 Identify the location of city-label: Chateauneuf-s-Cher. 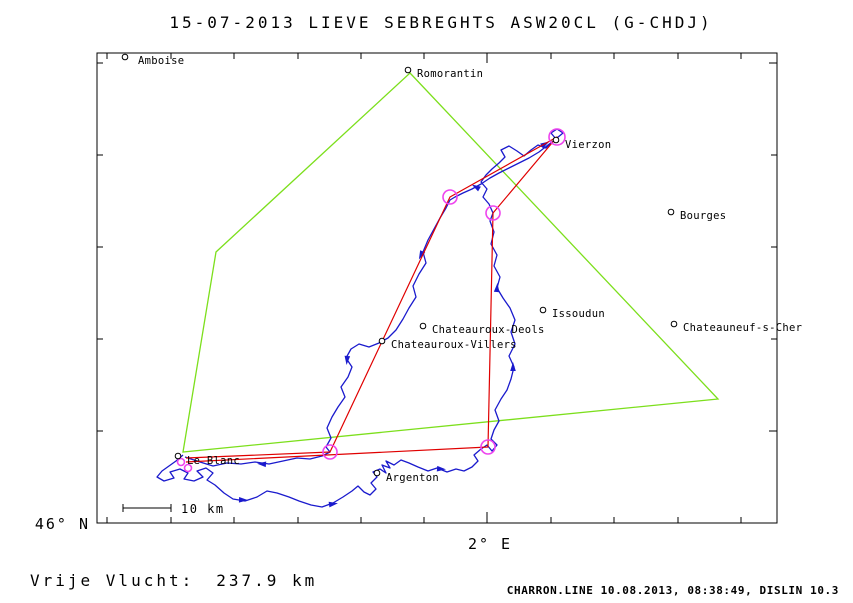
(742, 328).